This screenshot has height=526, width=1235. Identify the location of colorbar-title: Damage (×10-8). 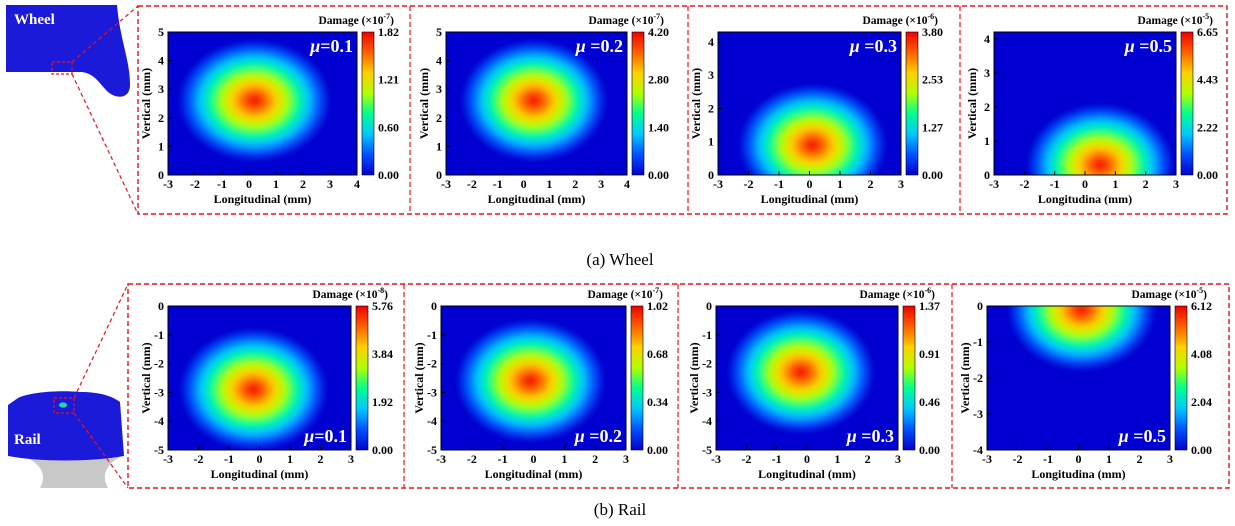
(350, 293).